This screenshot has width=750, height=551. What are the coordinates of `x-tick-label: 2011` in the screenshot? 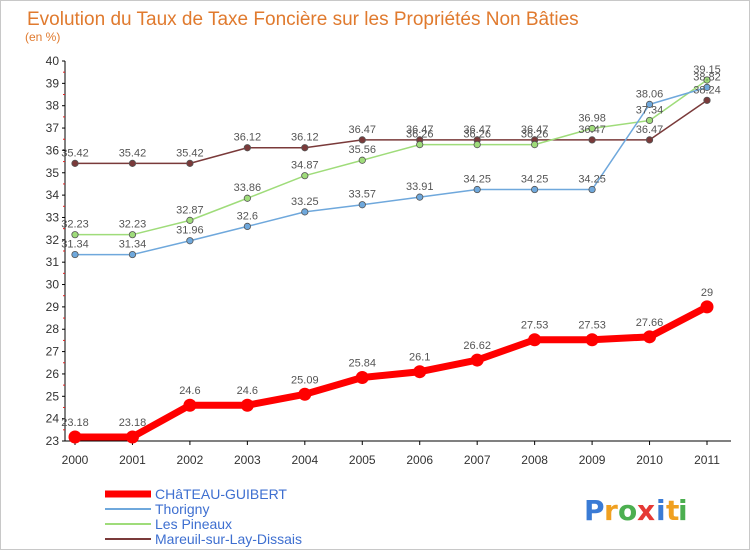 It's located at (707, 460).